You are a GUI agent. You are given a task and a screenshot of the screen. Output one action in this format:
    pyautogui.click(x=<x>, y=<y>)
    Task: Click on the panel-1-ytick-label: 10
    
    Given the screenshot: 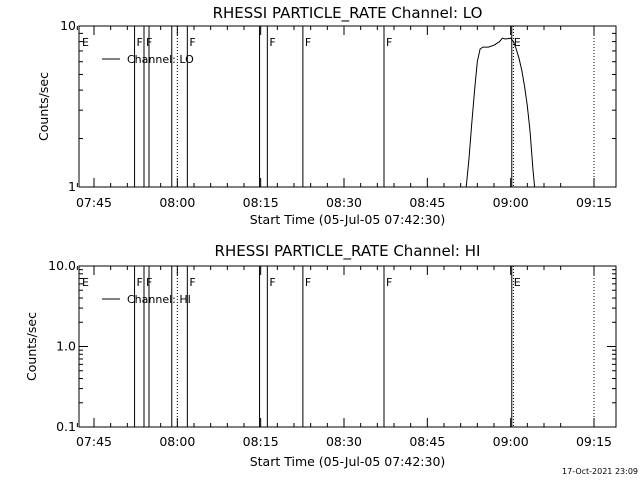 What is the action you would take?
    pyautogui.click(x=68, y=25)
    